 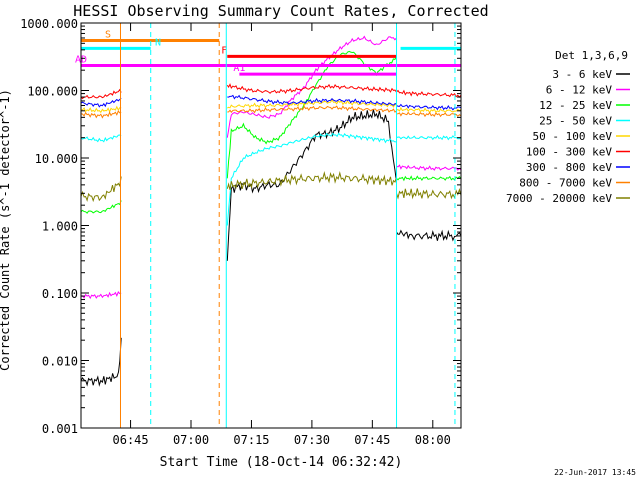 What do you see at coordinates (251, 440) in the screenshot?
I see `x-tick-label-2: 07:15` at bounding box center [251, 440].